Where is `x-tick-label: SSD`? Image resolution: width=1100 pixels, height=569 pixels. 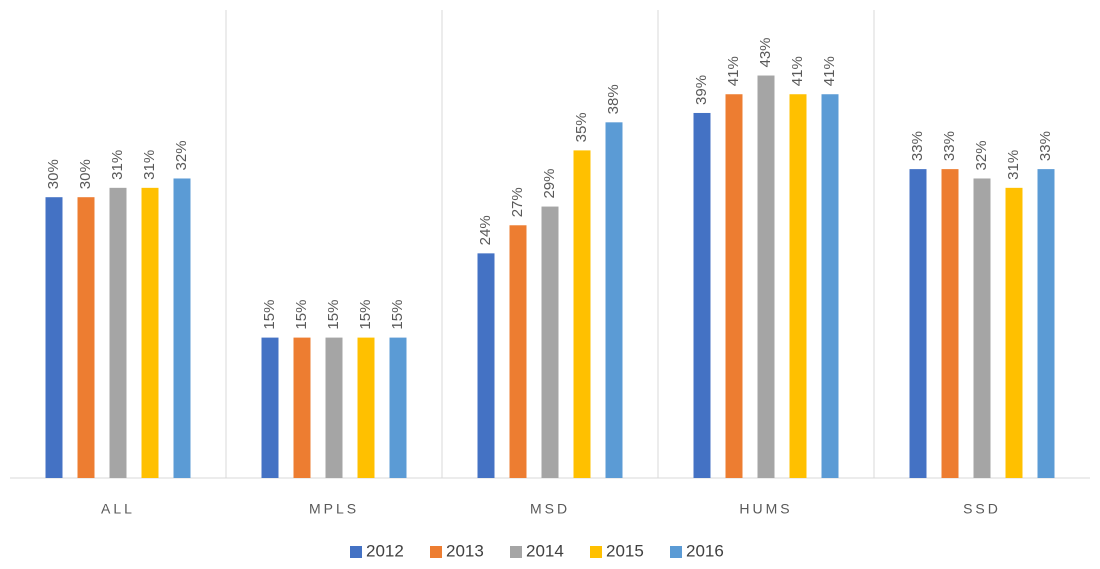
x-tick-label: SSD is located at coordinates (982, 509).